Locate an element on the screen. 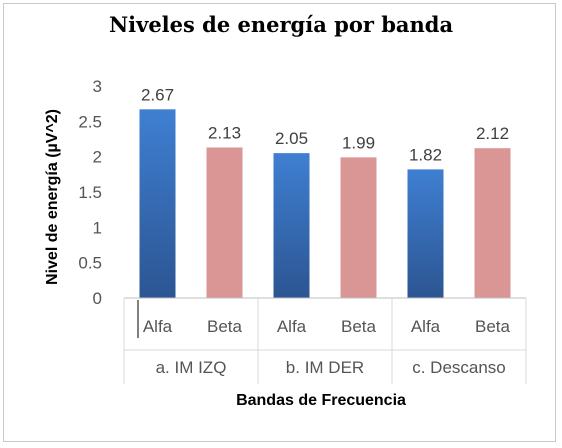 The height and width of the screenshot is (448, 562). group-label: b. IM DER is located at coordinates (325, 367).